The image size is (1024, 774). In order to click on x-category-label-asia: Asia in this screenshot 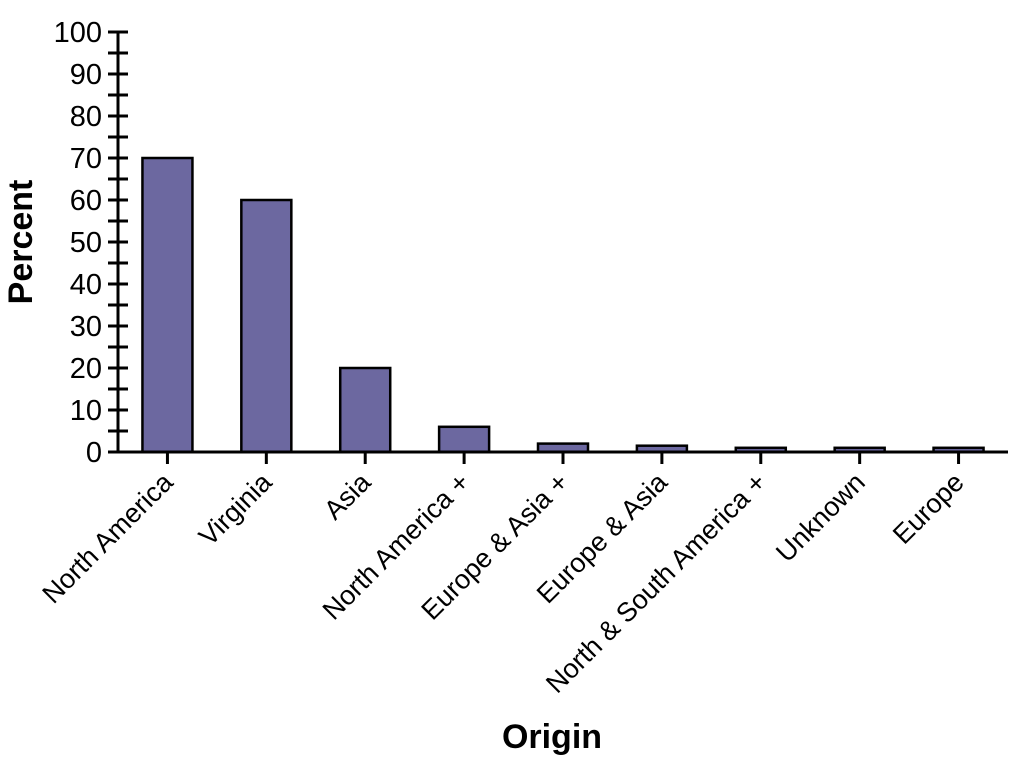, I will do `click(347, 495)`.